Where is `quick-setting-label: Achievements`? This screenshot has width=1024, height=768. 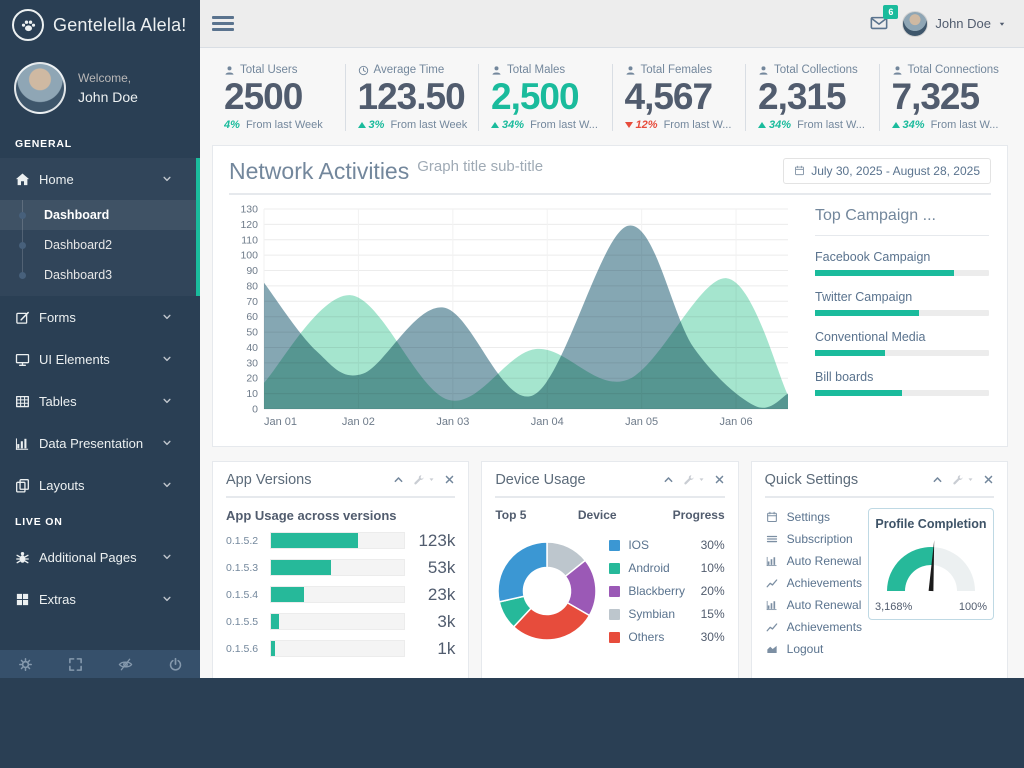
quick-setting-label: Achievements is located at coordinates (824, 626).